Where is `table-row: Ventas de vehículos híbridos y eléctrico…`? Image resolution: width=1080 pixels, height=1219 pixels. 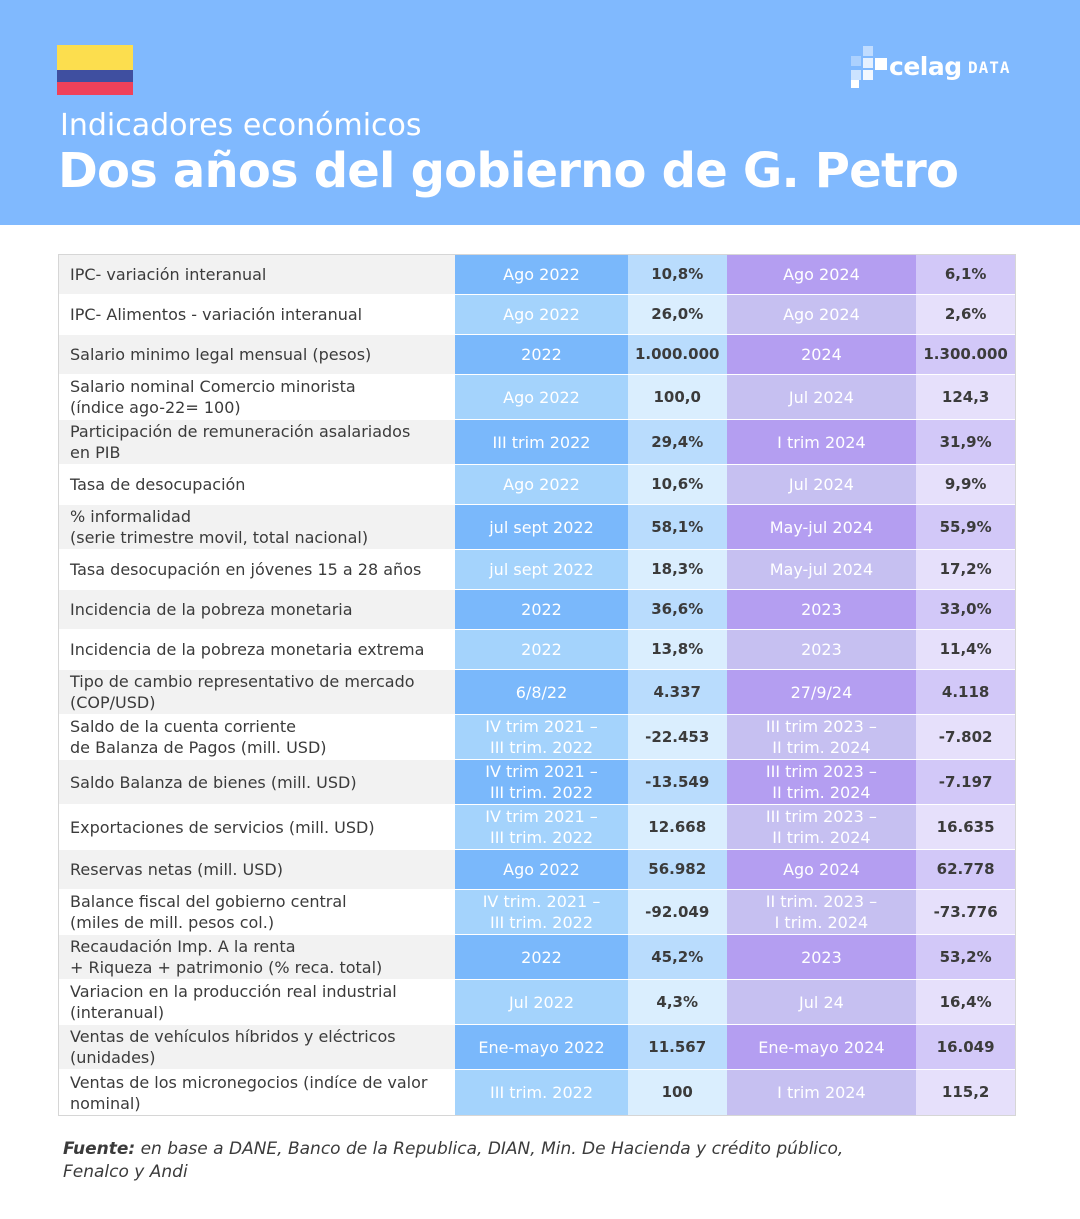 table-row: Ventas de vehículos híbridos y eléctrico… is located at coordinates (537, 1047).